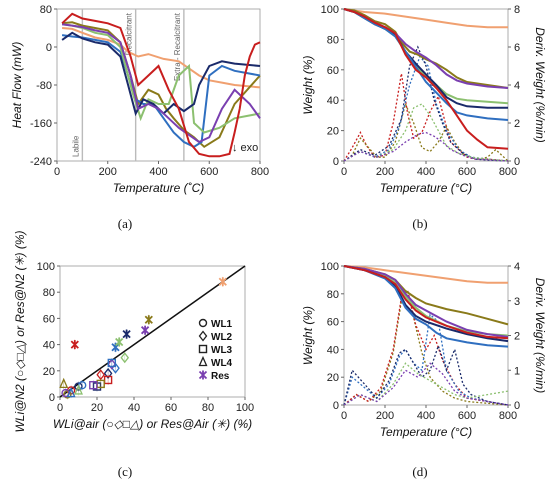 This screenshot has height=482, width=550. Describe the element at coordinates (245, 148) in the screenshot. I see `exo-annotation: ↓ exo` at that location.